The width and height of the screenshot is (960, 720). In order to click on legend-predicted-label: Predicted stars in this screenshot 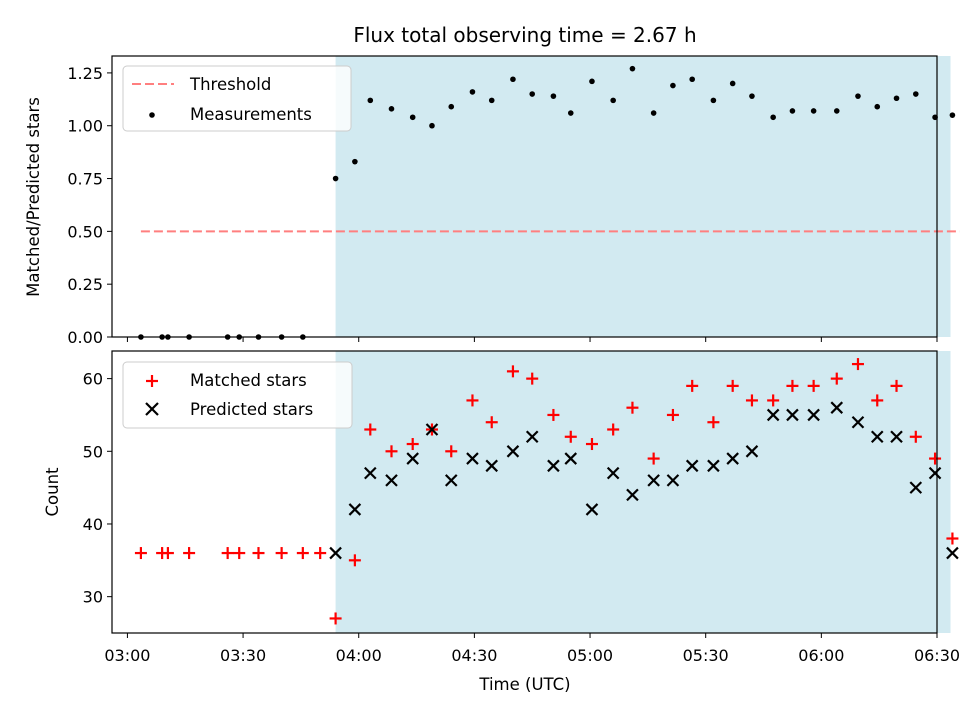, I will do `click(251, 409)`.